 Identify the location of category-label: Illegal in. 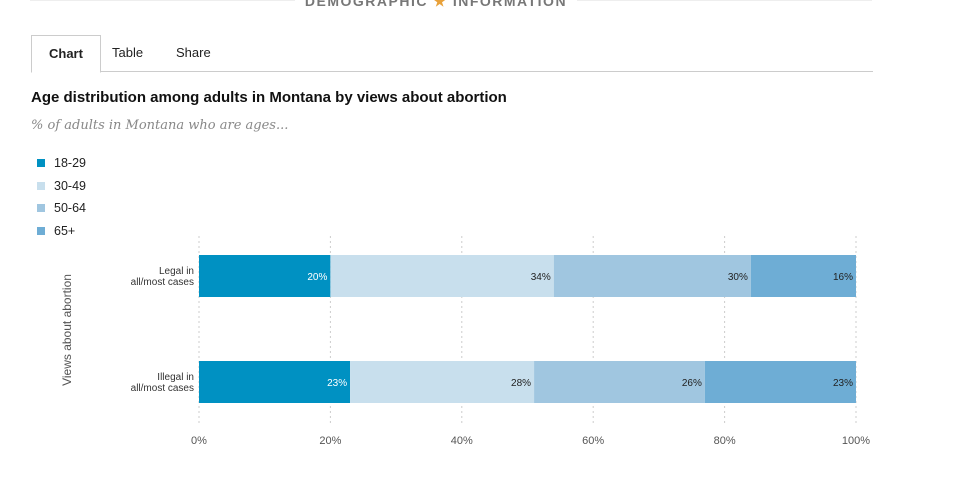
(175, 377).